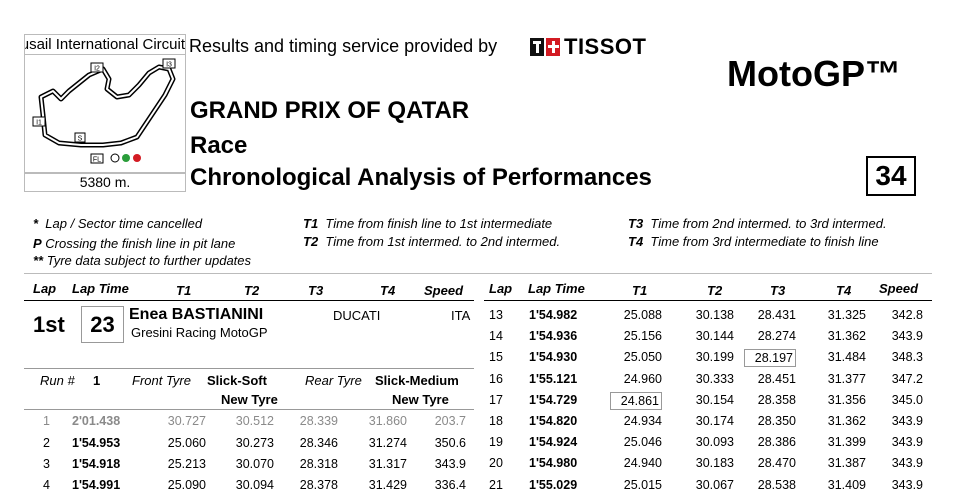 This screenshot has width=957, height=495. Describe the element at coordinates (846, 315) in the screenshot. I see `sector-t4: 31.325` at that location.